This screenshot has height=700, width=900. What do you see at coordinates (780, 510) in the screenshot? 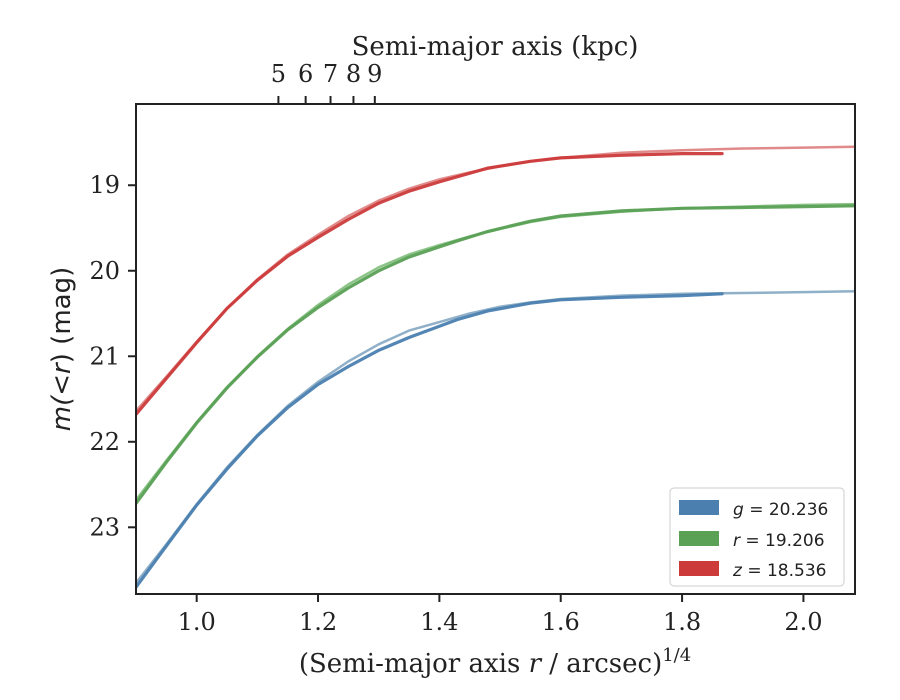
I see `legend-label-g: g = 20.236` at bounding box center [780, 510].